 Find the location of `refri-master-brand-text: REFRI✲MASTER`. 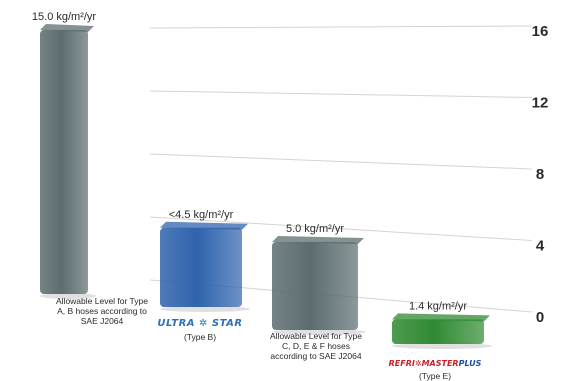

refri-master-brand-text: REFRI✲MASTER is located at coordinates (423, 363).